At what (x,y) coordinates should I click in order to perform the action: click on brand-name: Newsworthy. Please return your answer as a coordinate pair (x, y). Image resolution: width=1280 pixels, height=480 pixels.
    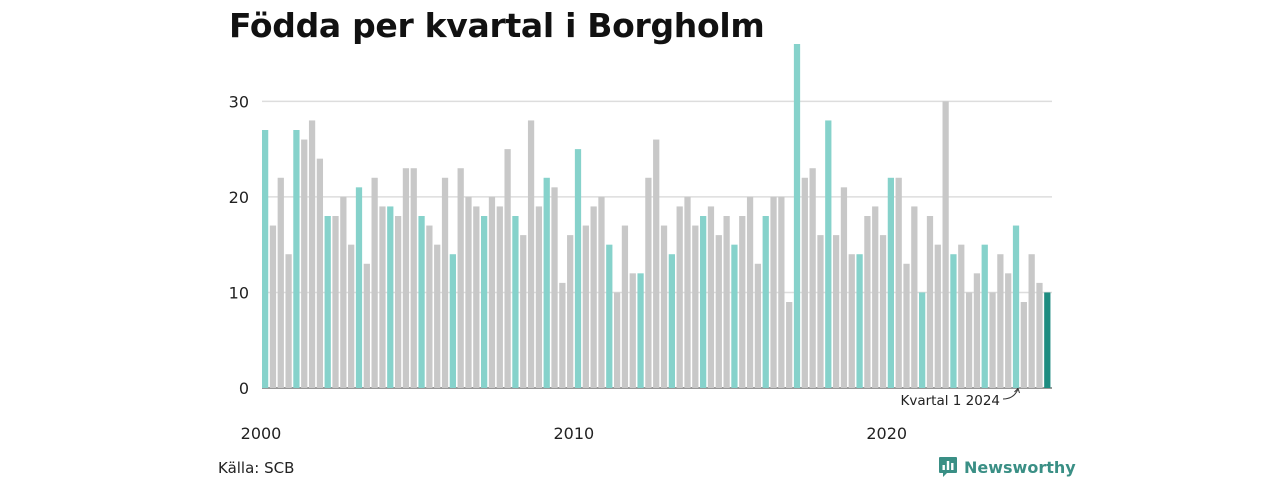
    Looking at the image, I should click on (1020, 467).